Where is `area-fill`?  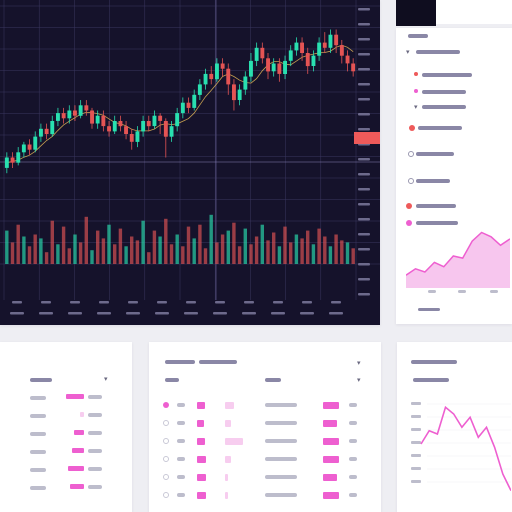 area-fill is located at coordinates (458, 260).